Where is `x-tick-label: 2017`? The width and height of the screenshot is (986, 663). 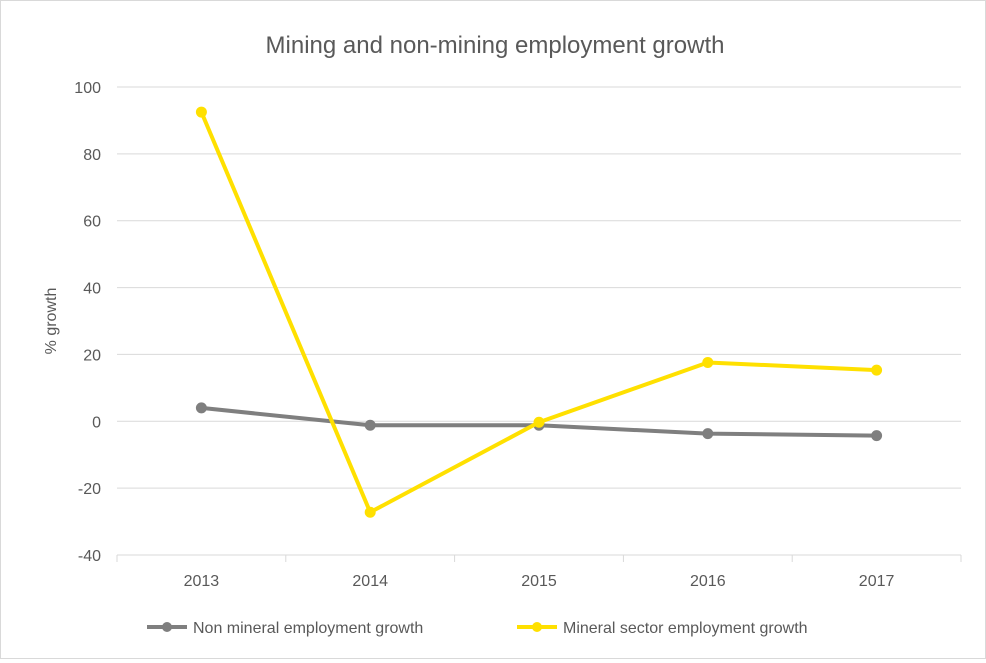 x-tick-label: 2017 is located at coordinates (877, 581).